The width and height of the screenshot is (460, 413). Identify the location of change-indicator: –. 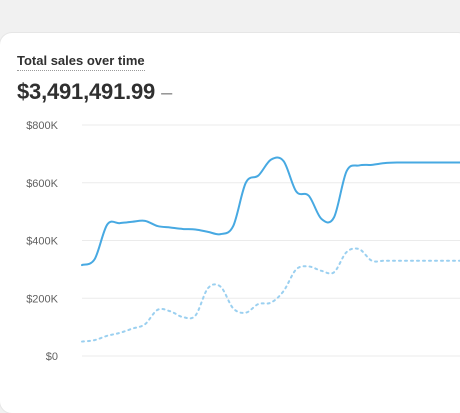
(167, 93).